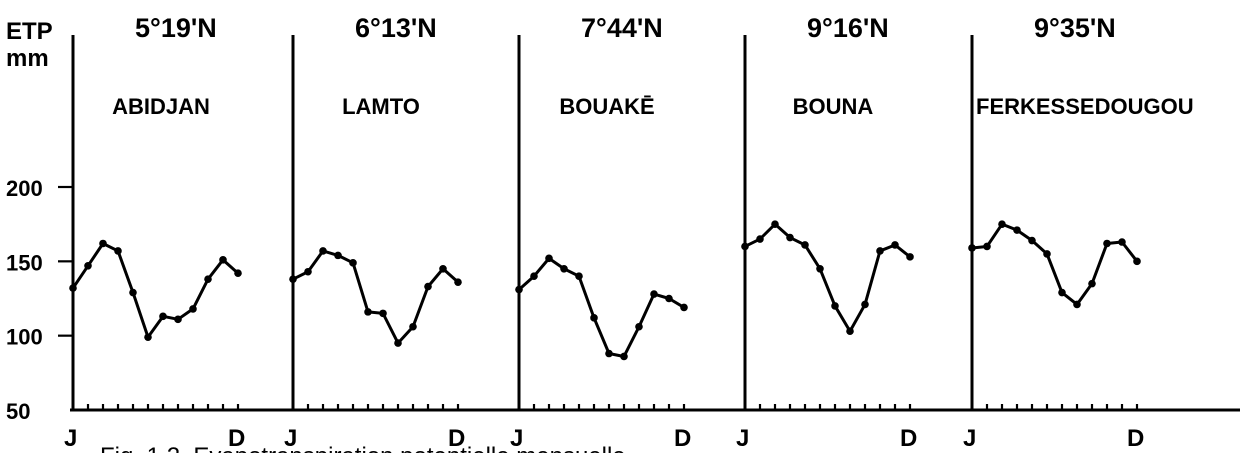 This screenshot has height=453, width=1253. What do you see at coordinates (833, 106) in the screenshot?
I see `panel-station: BOUNA` at bounding box center [833, 106].